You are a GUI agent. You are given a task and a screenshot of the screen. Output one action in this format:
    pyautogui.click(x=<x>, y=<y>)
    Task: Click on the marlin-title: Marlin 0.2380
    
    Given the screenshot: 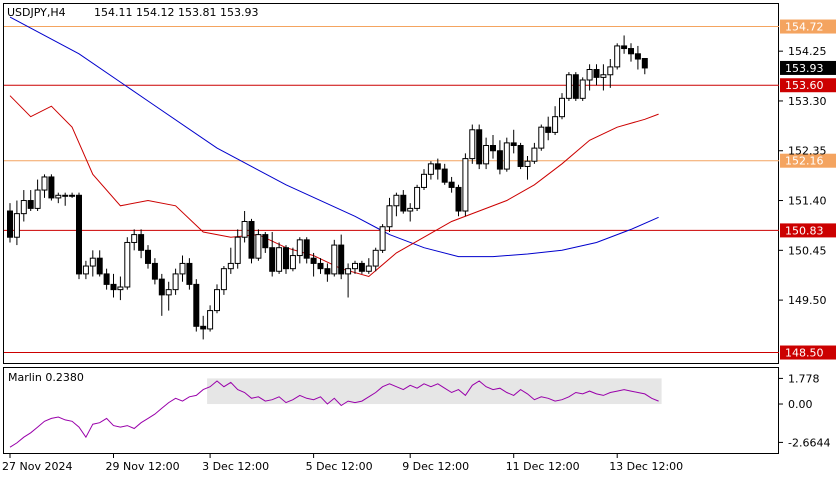 What is the action you would take?
    pyautogui.click(x=46, y=377)
    